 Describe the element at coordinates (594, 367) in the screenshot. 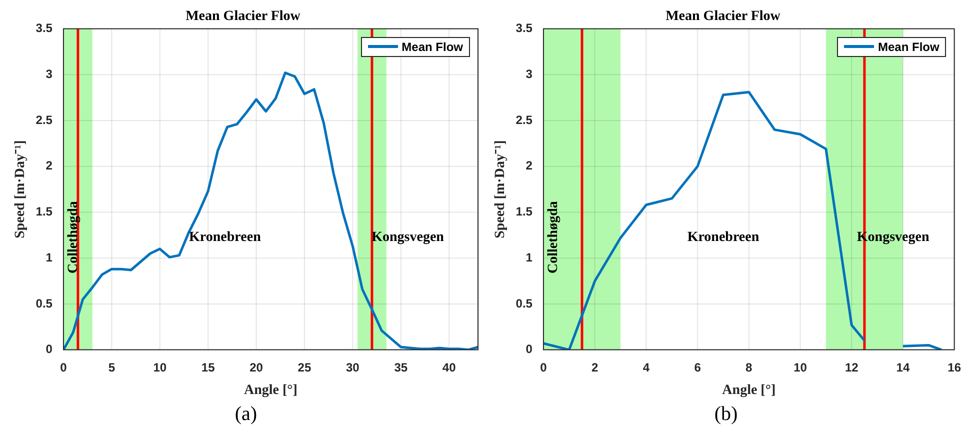

I see `x-tick-label: 2` at that location.